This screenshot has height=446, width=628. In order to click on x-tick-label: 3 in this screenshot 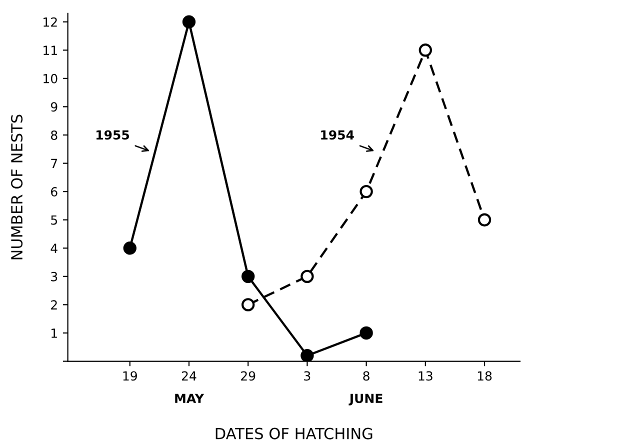, I will do `click(307, 376)`.